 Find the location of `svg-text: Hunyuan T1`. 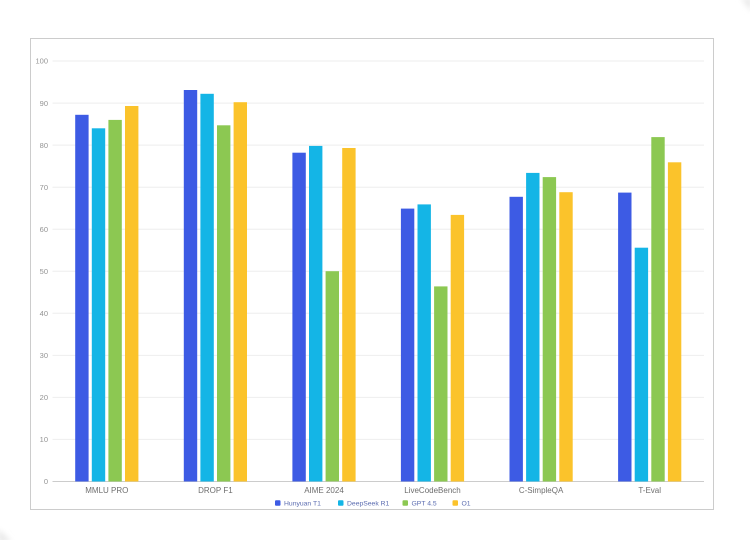

svg-text: Hunyuan T1 is located at coordinates (302, 503).